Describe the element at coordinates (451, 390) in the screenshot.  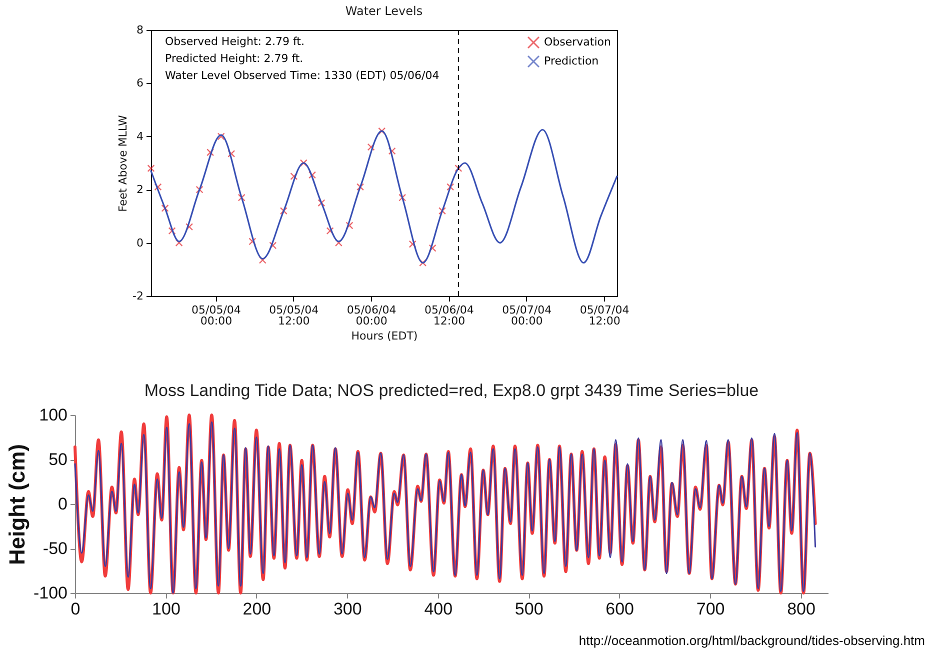
I see `chart-title: Moss Landing Tide Data; NOS predicted=red, Exp8.0 grpt 3439 Time Series=blue` at that location.